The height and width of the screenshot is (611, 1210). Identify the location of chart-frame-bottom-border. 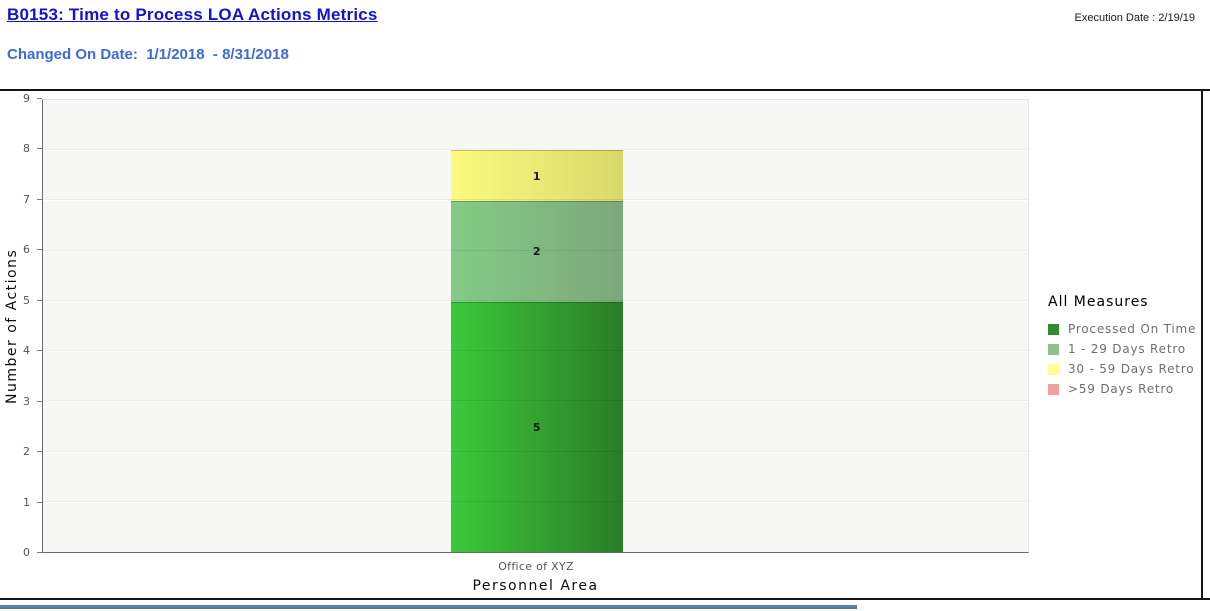
(605, 599).